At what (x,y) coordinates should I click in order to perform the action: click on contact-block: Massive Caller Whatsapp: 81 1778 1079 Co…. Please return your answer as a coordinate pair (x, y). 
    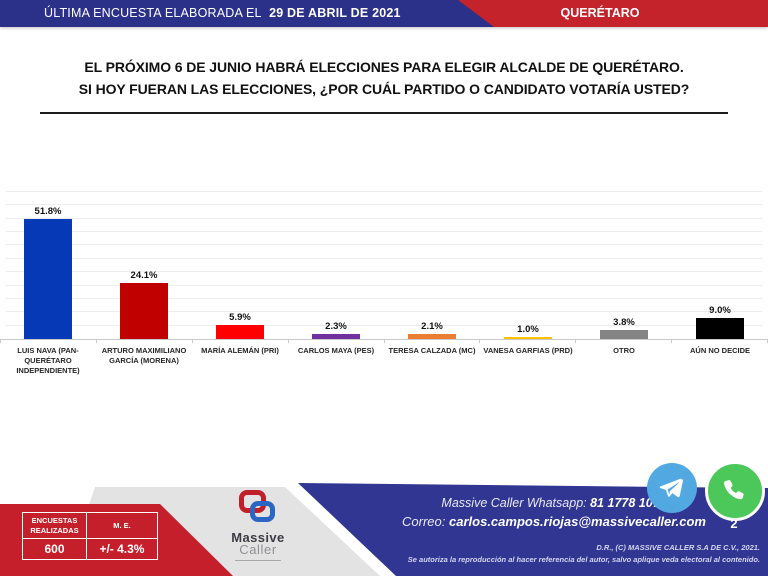
    Looking at the image, I should click on (554, 512).